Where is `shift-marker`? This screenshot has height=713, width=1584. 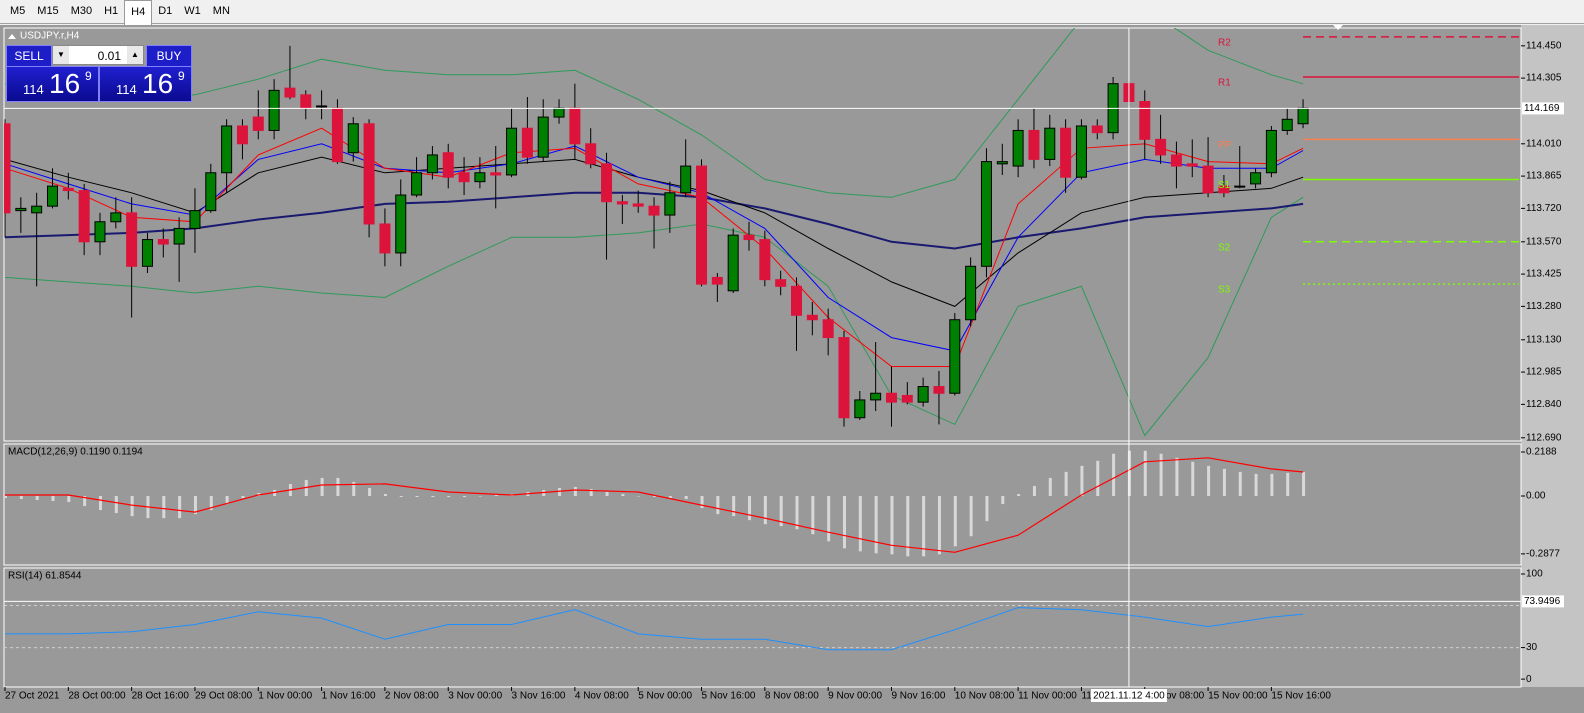 shift-marker is located at coordinates (1338, 27).